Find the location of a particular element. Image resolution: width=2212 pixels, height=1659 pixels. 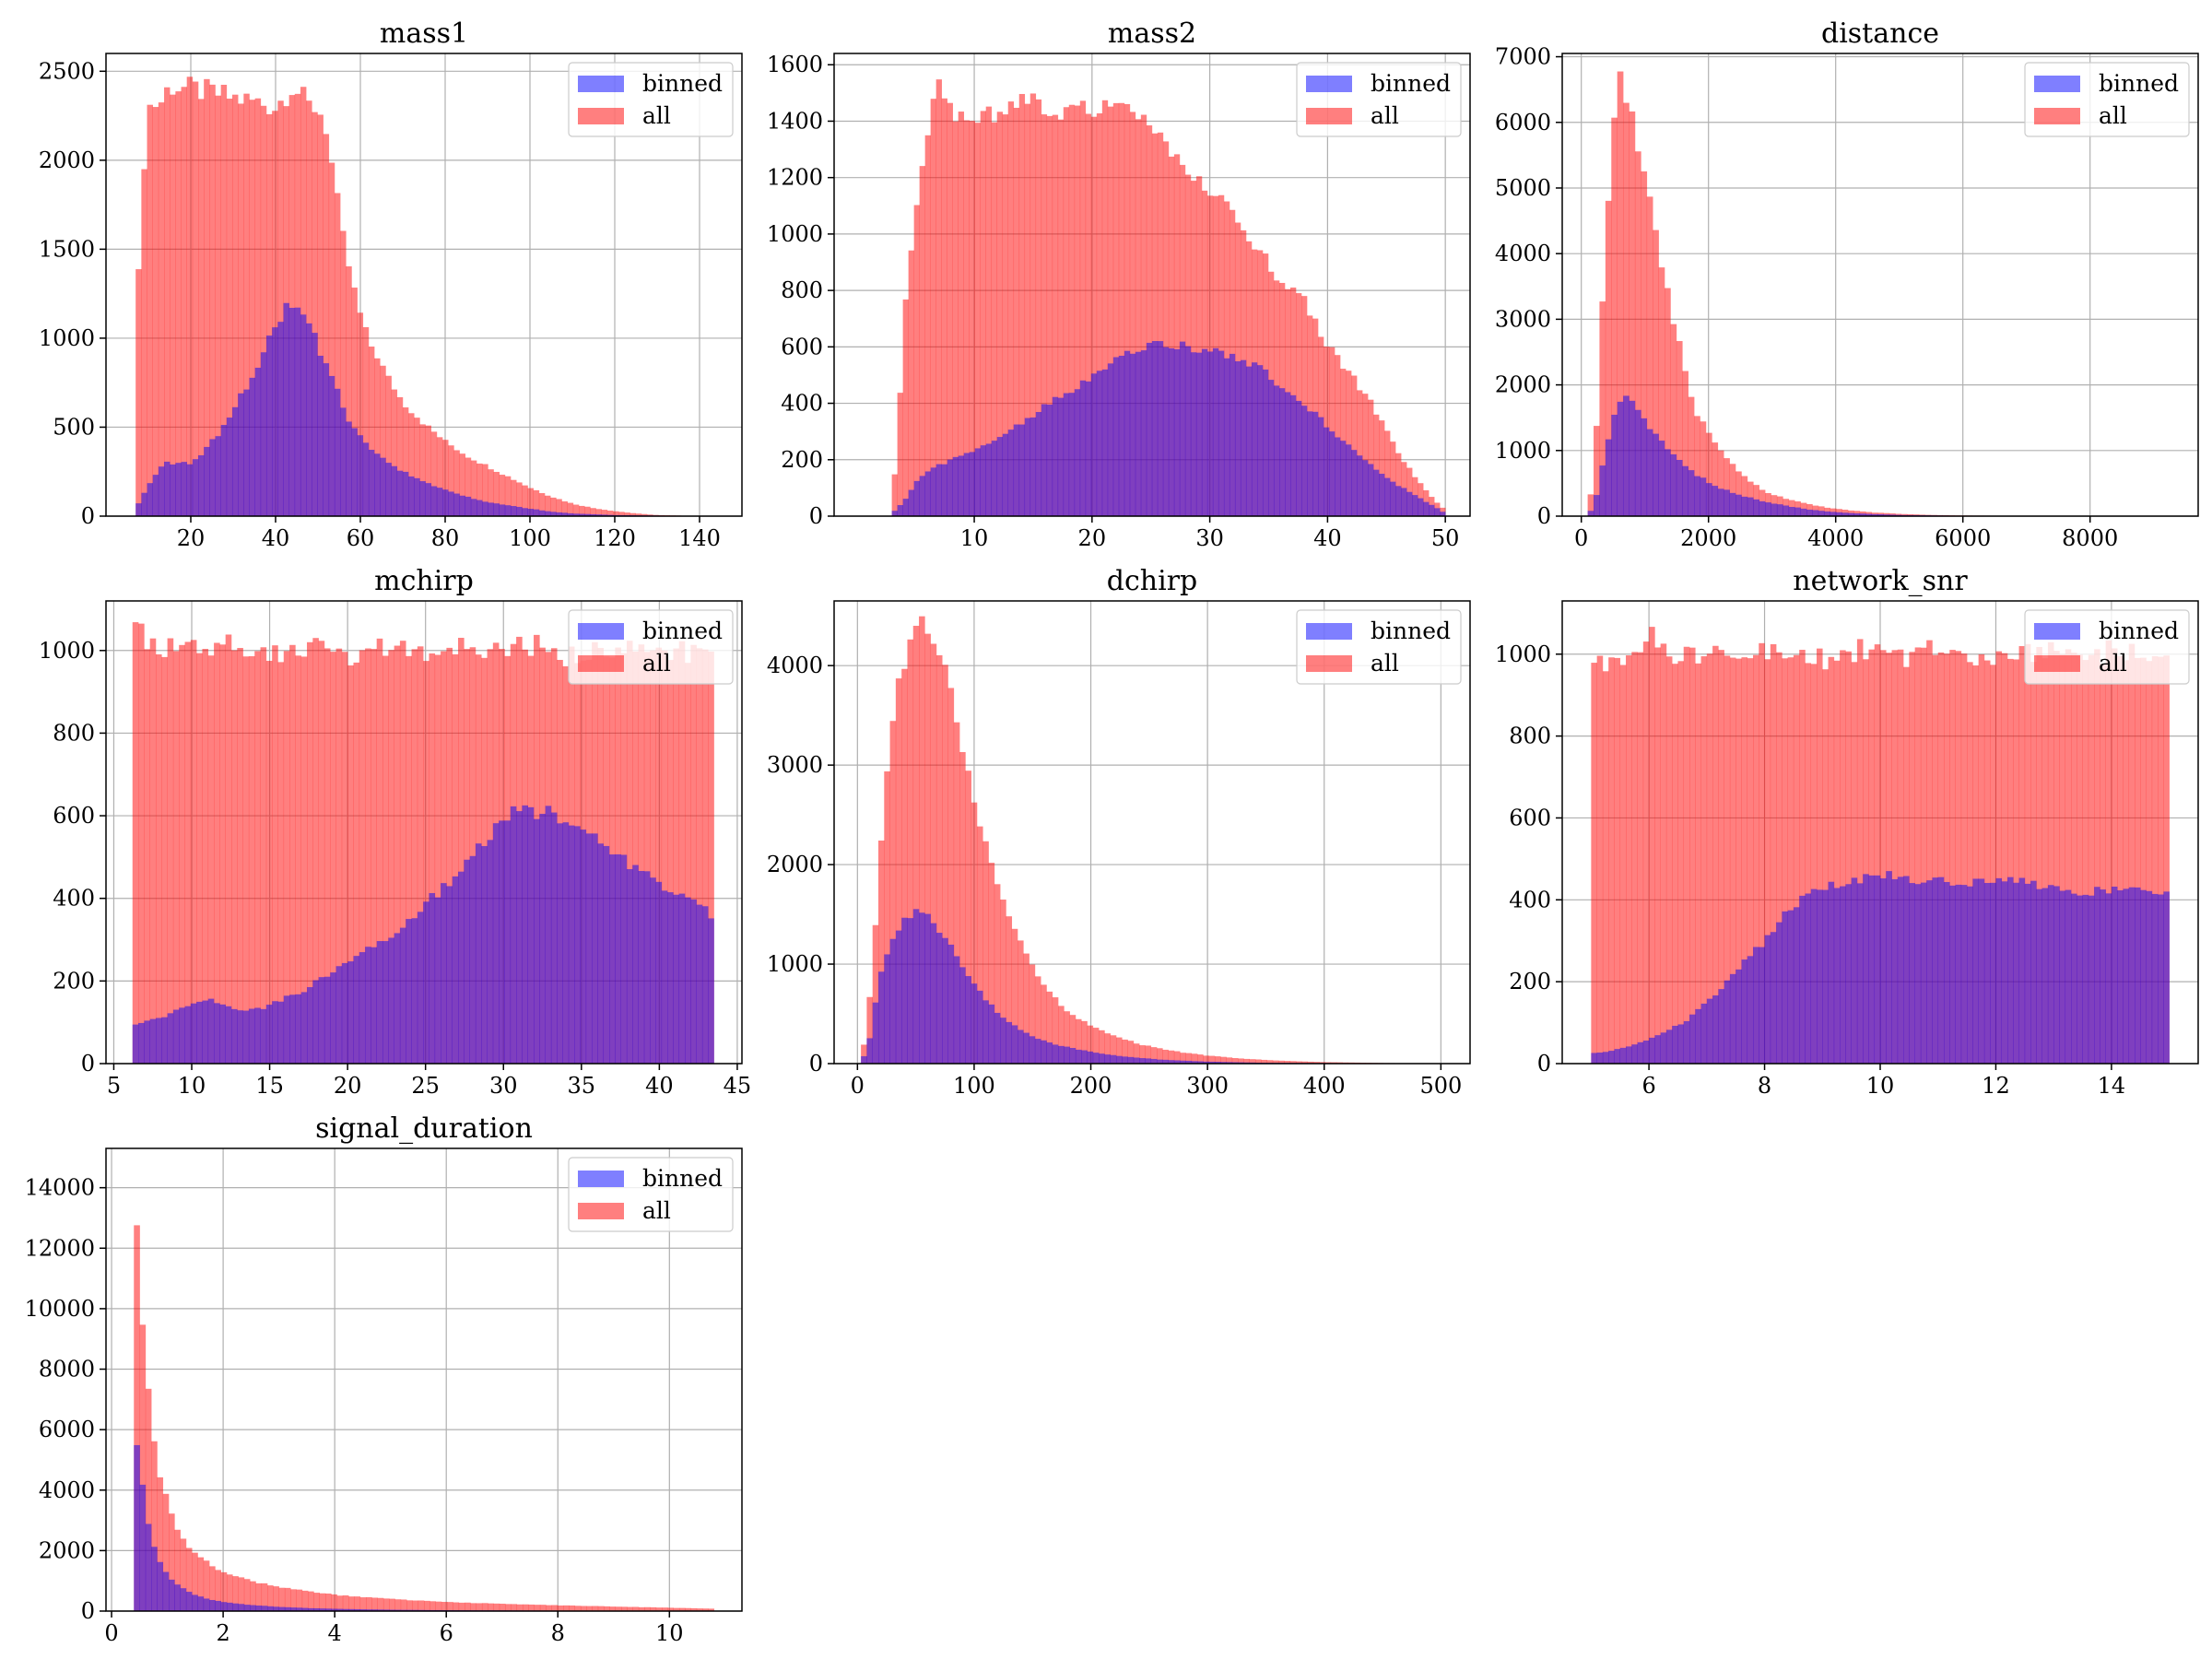

legend: binned all is located at coordinates (2107, 99).